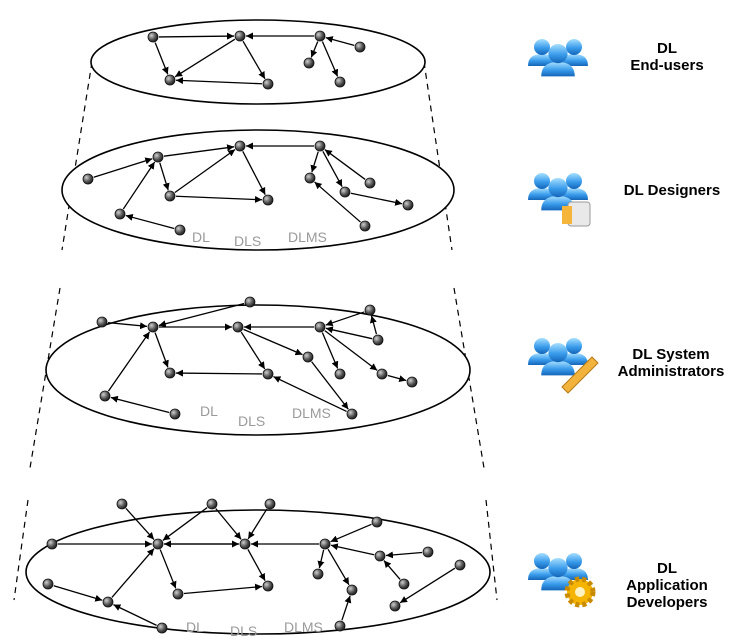  I want to click on sysadmin-label-dlms: DLMS, so click(311, 413).